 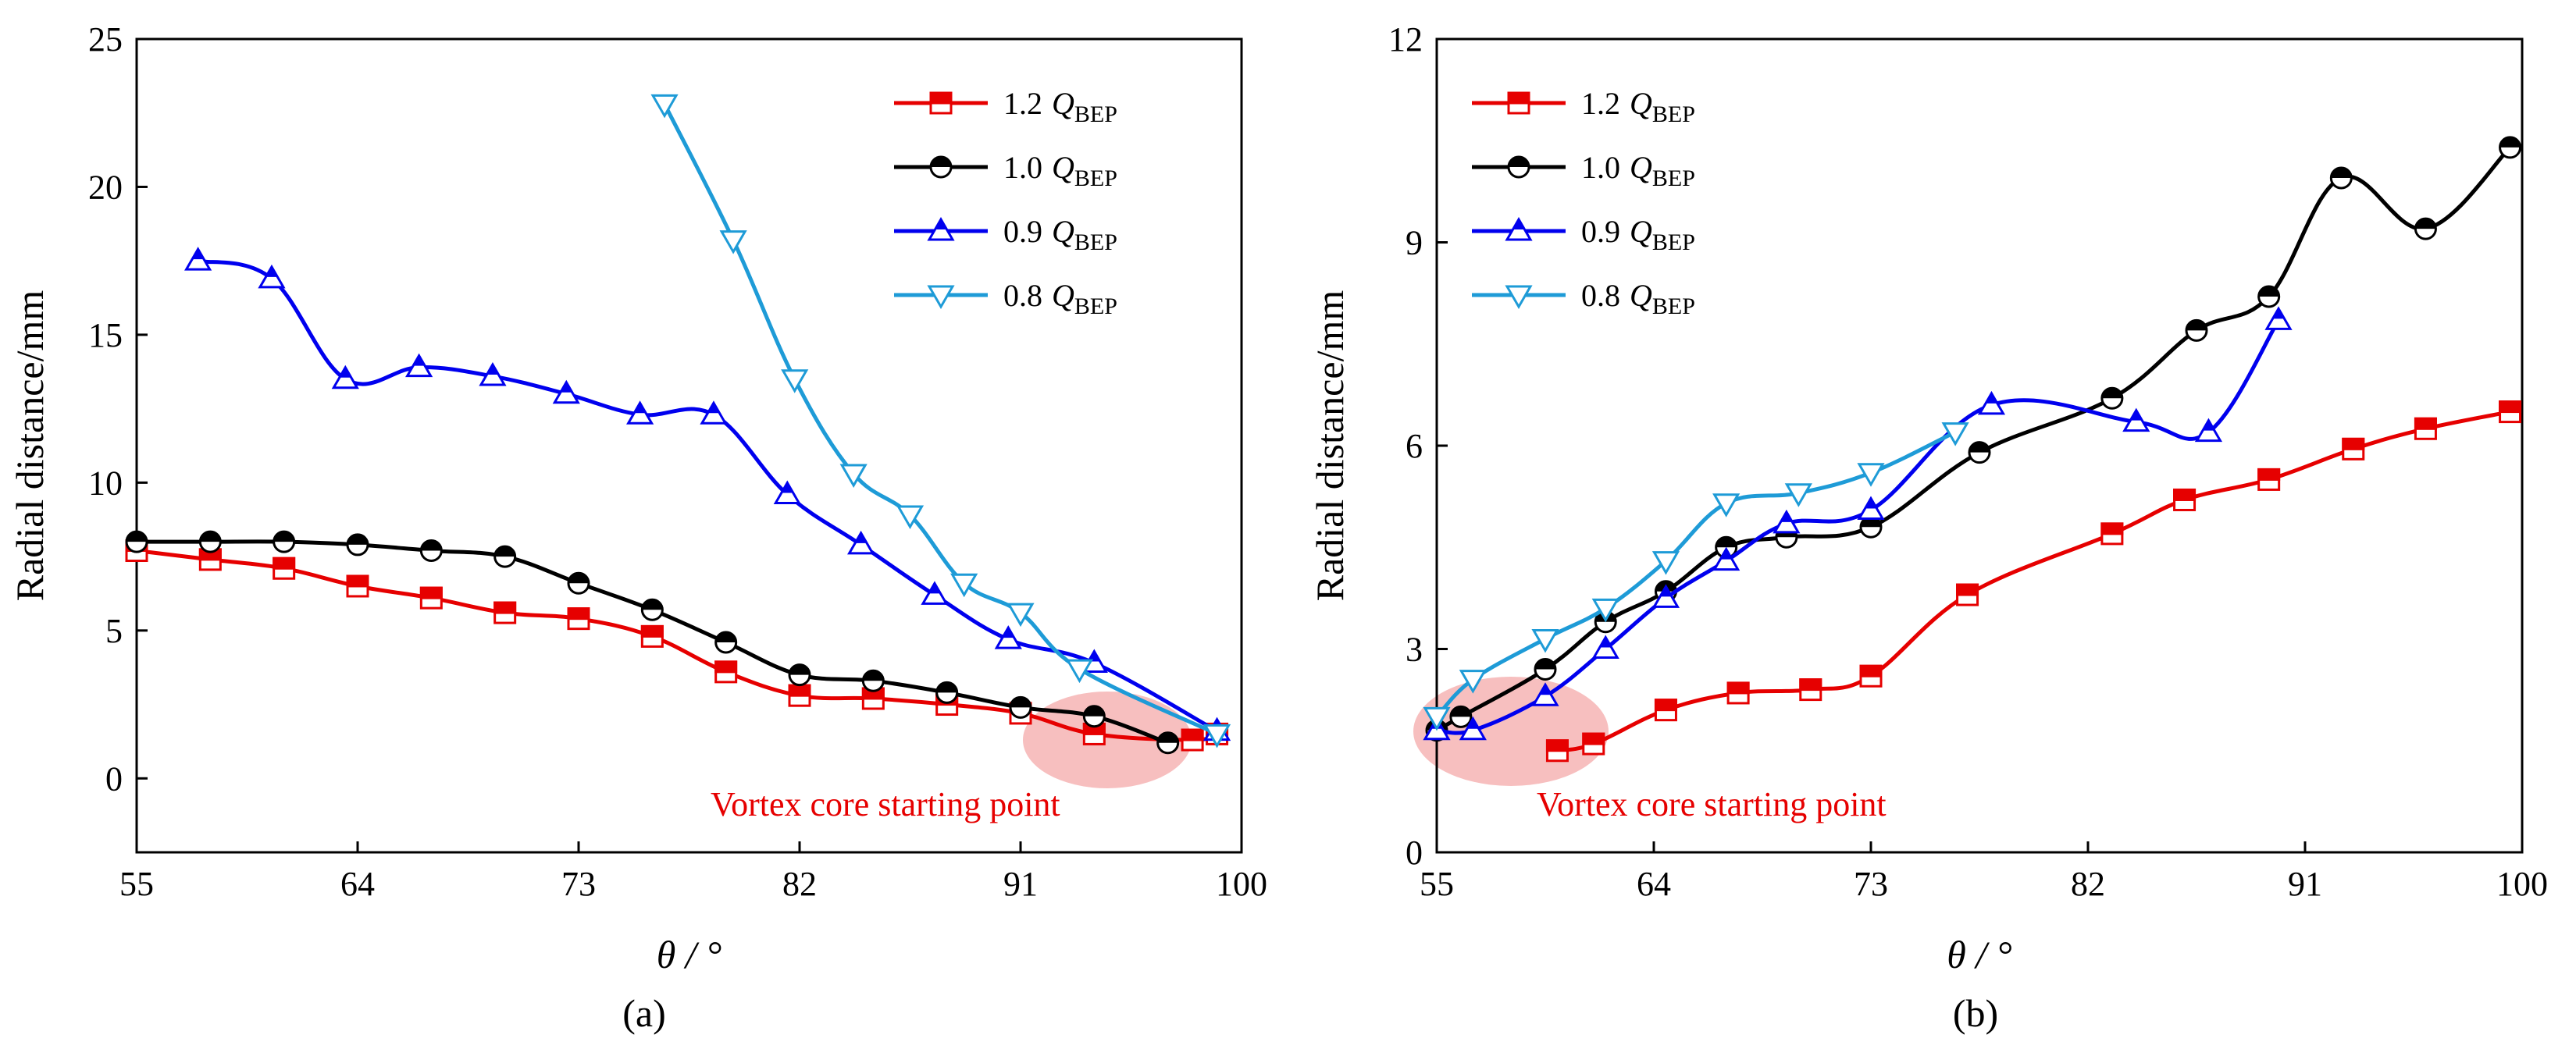 What do you see at coordinates (1414, 650) in the screenshot?
I see `y-tick-label: 3` at bounding box center [1414, 650].